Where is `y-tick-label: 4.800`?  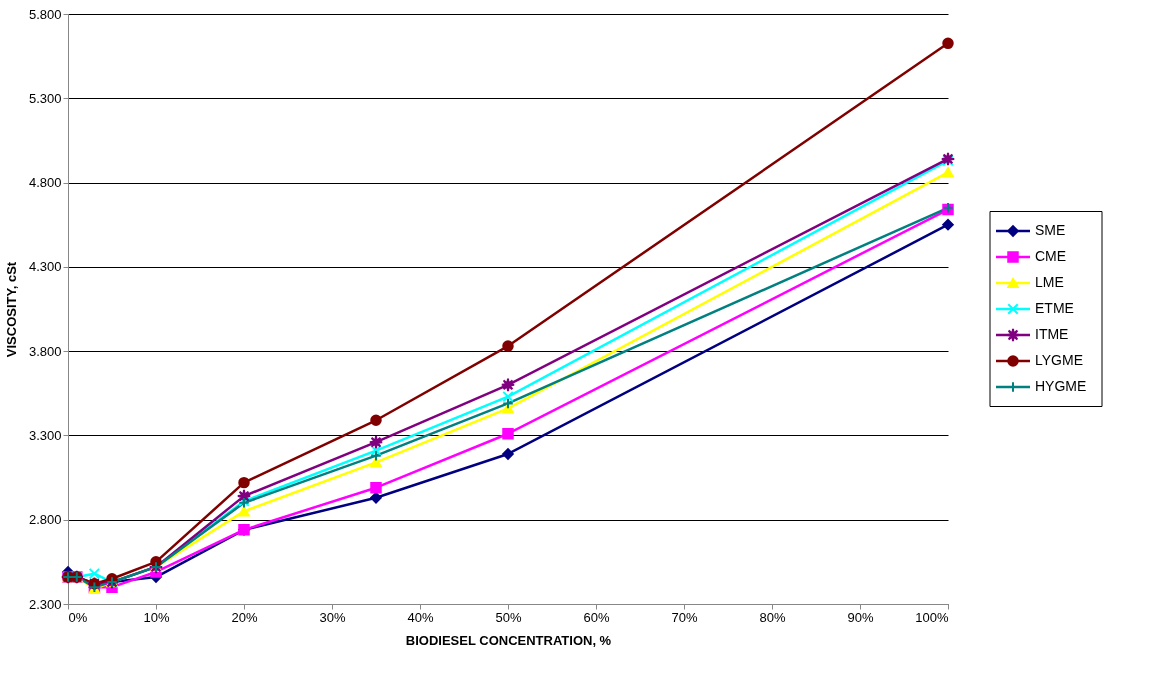 y-tick-label: 4.800 is located at coordinates (45, 183).